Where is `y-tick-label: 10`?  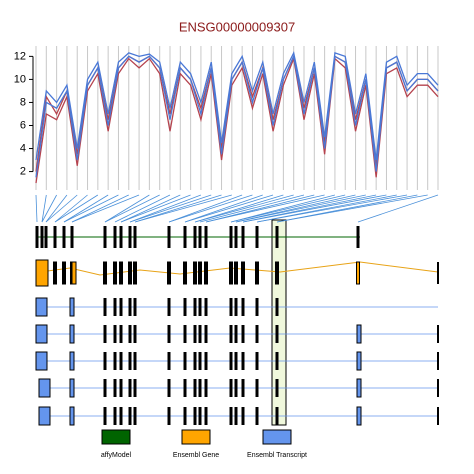 y-tick-label: 10 is located at coordinates (20, 79).